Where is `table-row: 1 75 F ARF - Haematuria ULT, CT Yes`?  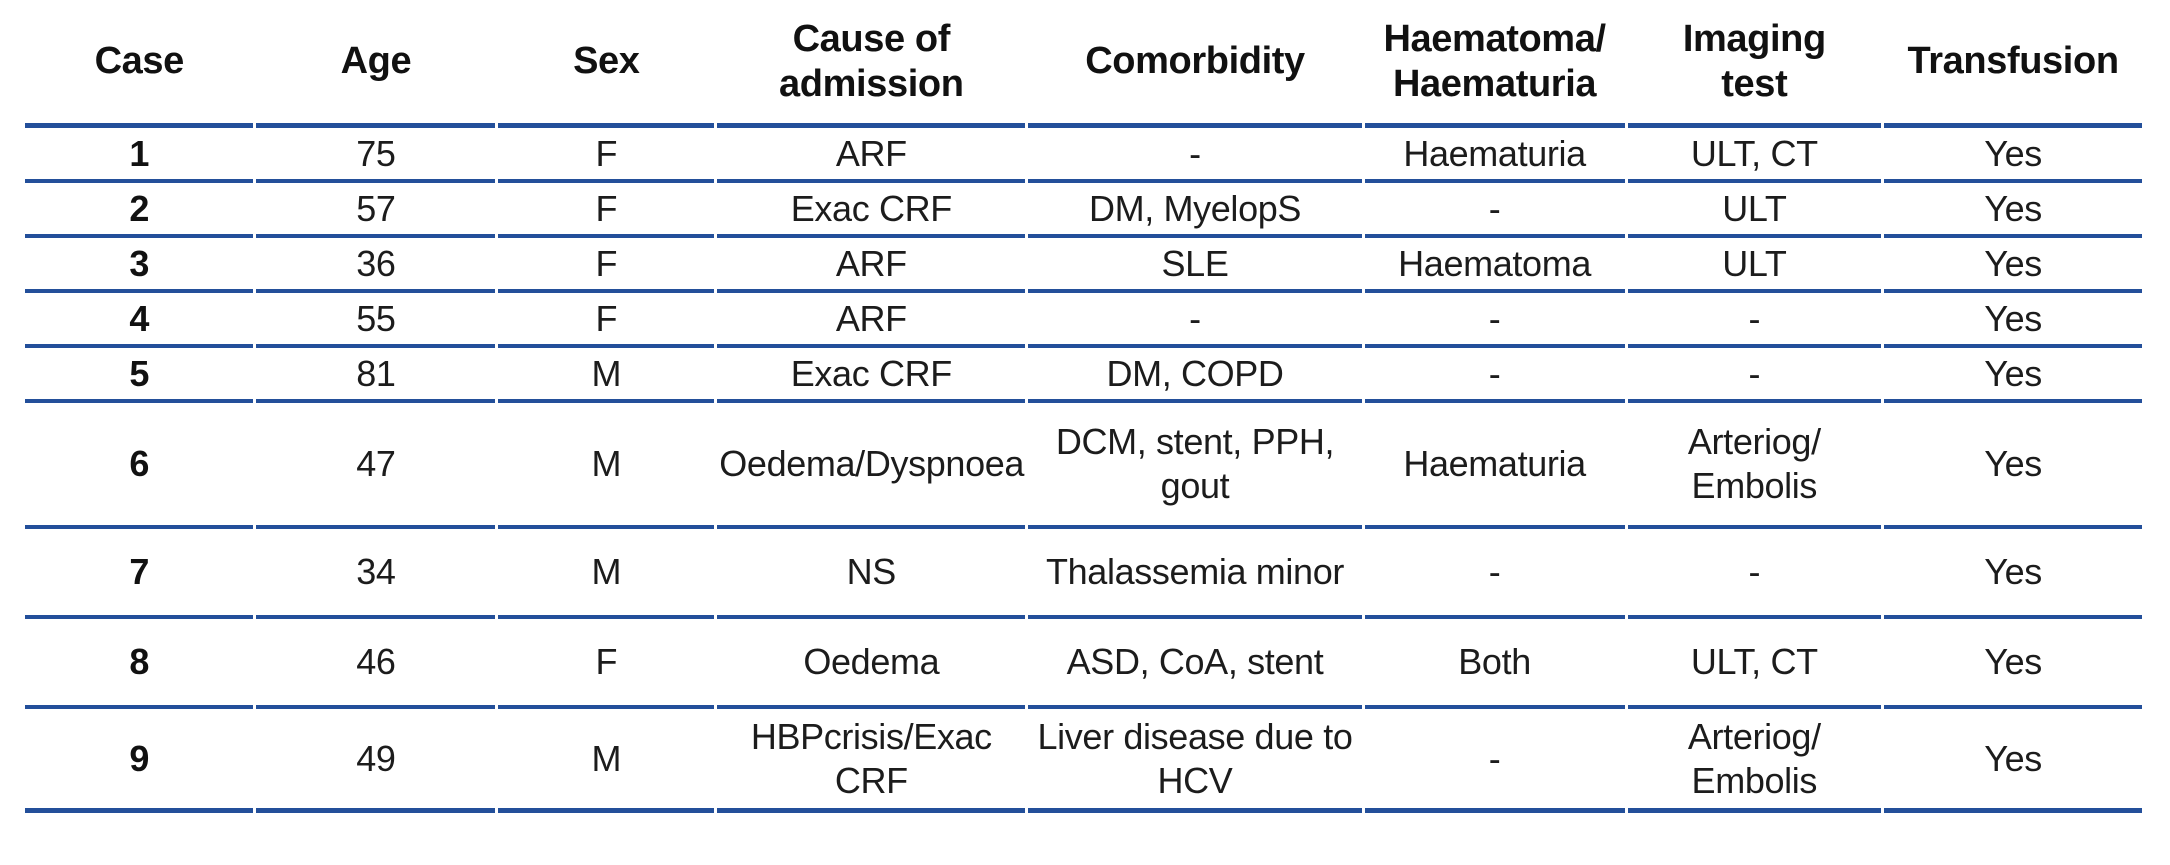
table-row: 1 75 F ARF - Haematuria ULT, CT Yes is located at coordinates (1083, 155).